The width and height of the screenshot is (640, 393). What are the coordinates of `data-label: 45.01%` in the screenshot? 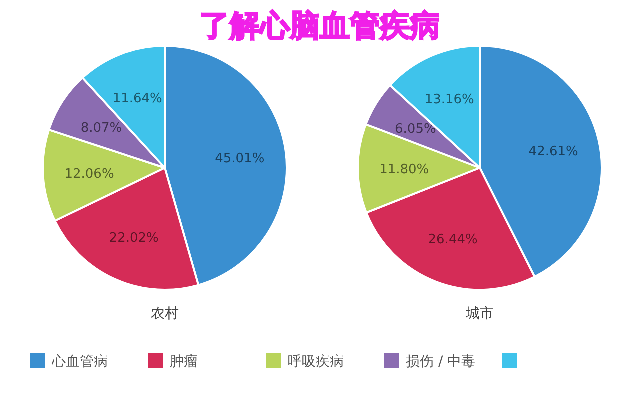 It's located at (240, 158).